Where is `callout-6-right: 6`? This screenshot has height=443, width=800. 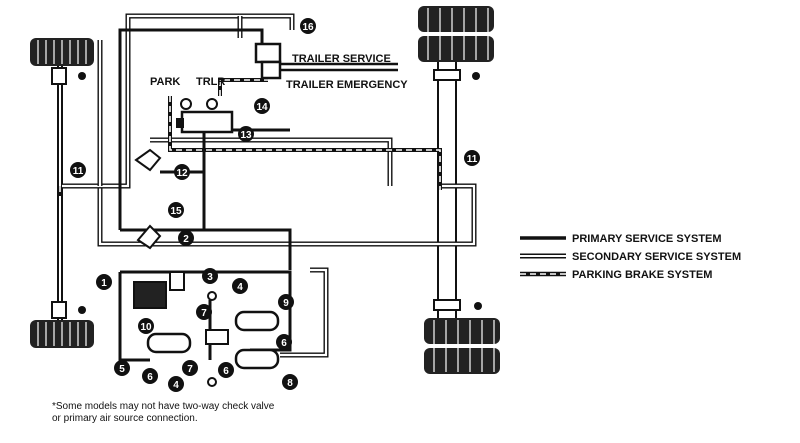
callout-6-right: 6 is located at coordinates (284, 342).